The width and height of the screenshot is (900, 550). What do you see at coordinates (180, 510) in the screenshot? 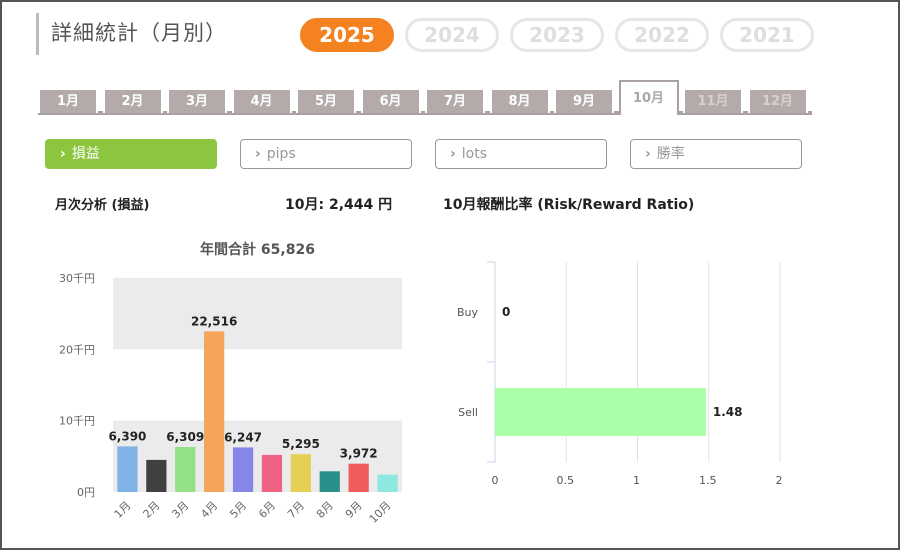
I see `x-tick-label: 3月` at bounding box center [180, 510].